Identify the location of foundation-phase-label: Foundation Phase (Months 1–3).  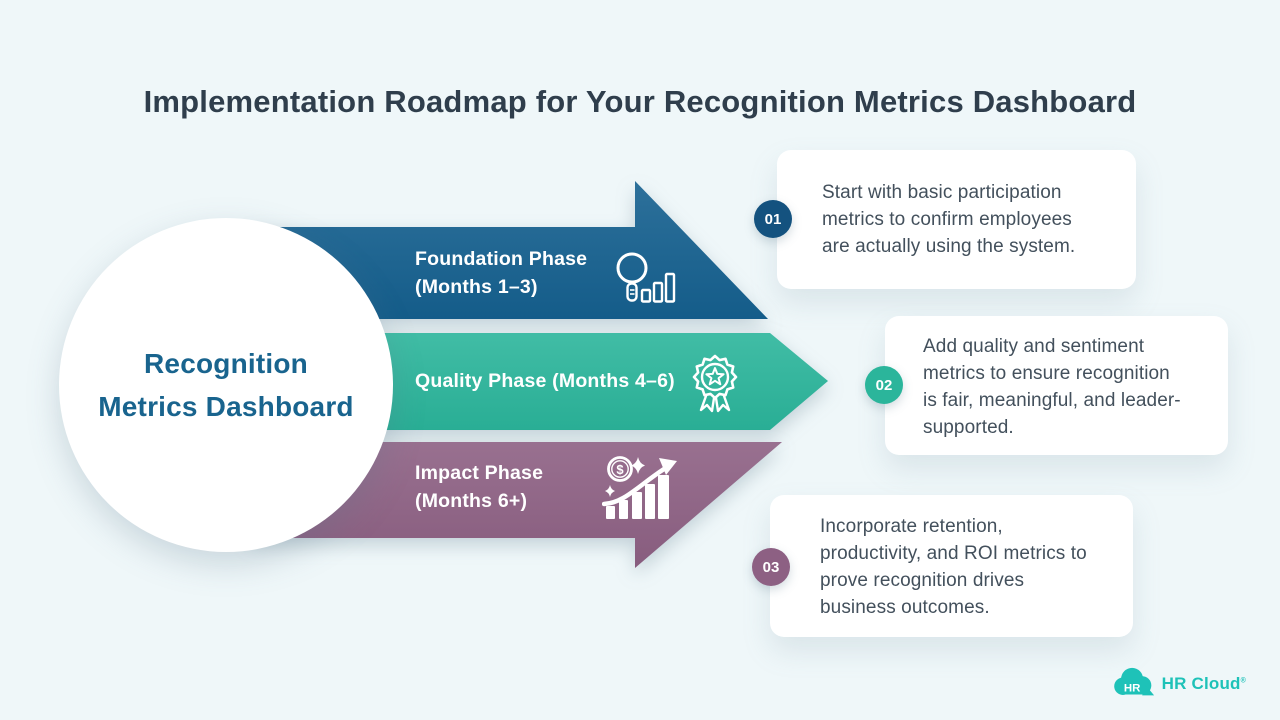
(501, 273).